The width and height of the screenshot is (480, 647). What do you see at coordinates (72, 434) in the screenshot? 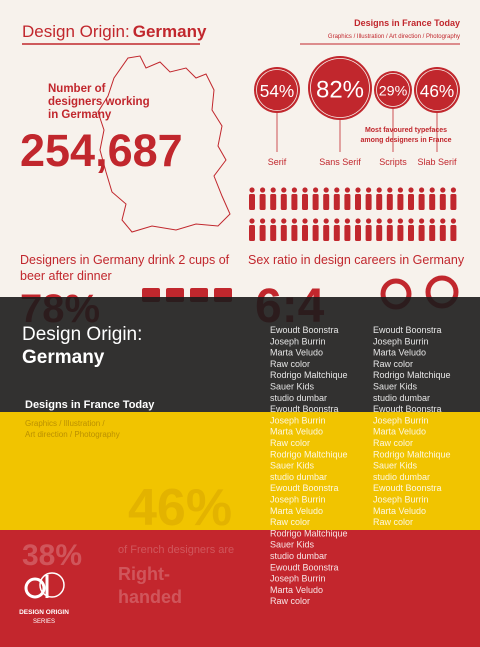
I see `cover-disciplines: Art direction / Photography` at bounding box center [72, 434].